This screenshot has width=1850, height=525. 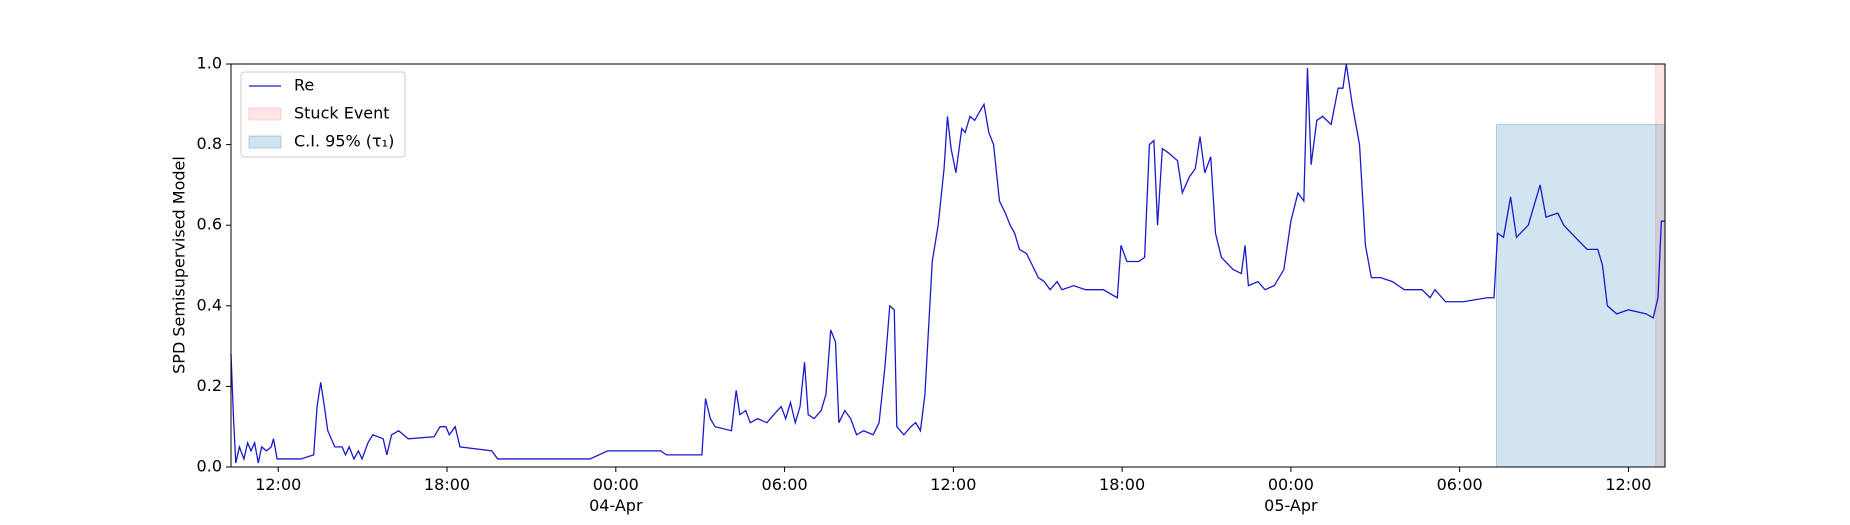 I want to click on y-tick-label: 0.0, so click(x=209, y=466).